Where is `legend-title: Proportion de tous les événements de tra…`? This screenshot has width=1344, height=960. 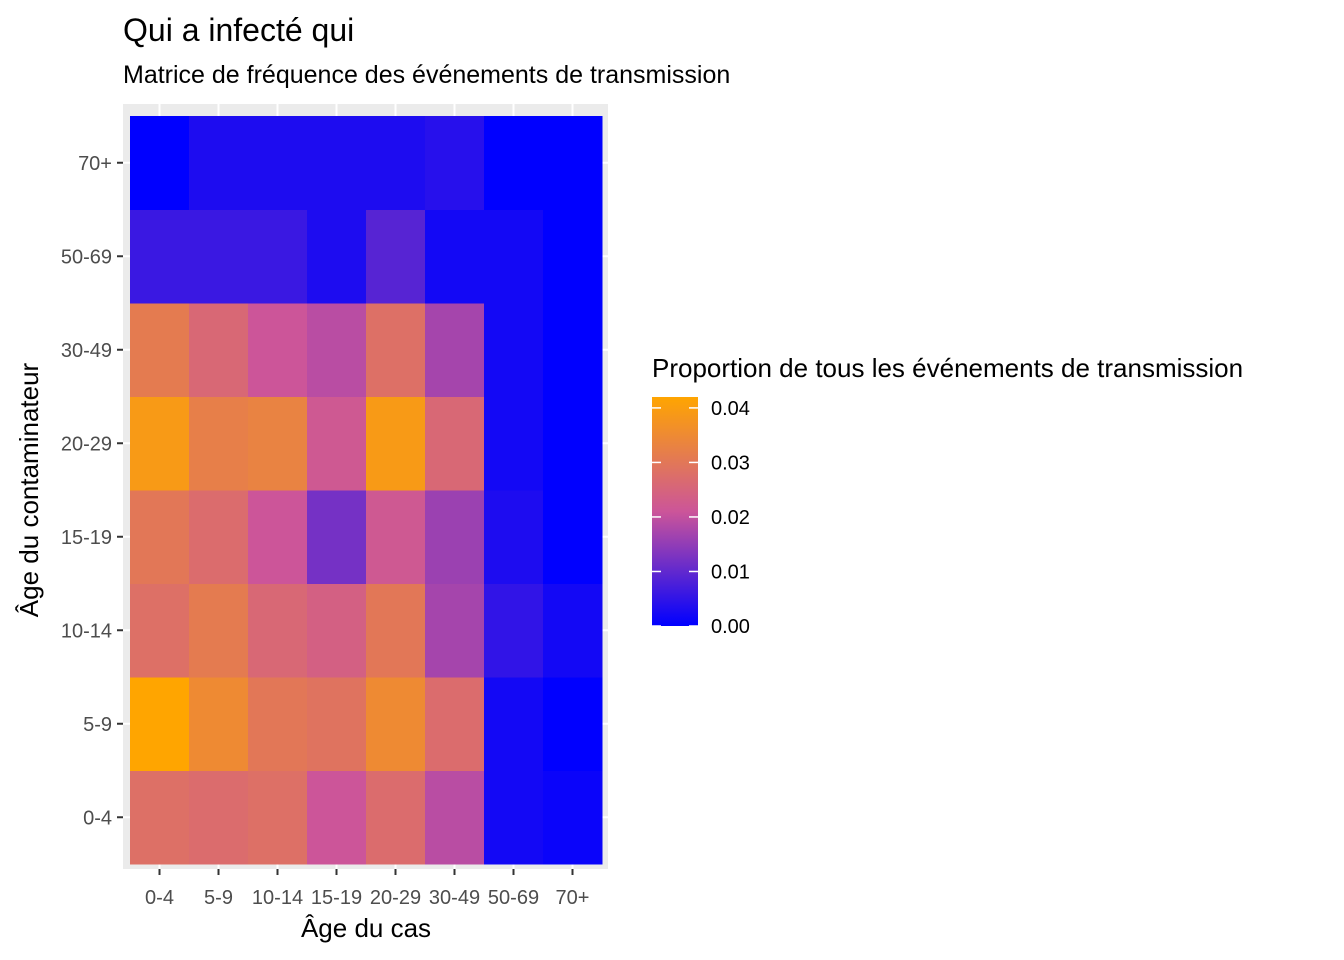 legend-title: Proportion de tous les événements de tra… is located at coordinates (947, 368).